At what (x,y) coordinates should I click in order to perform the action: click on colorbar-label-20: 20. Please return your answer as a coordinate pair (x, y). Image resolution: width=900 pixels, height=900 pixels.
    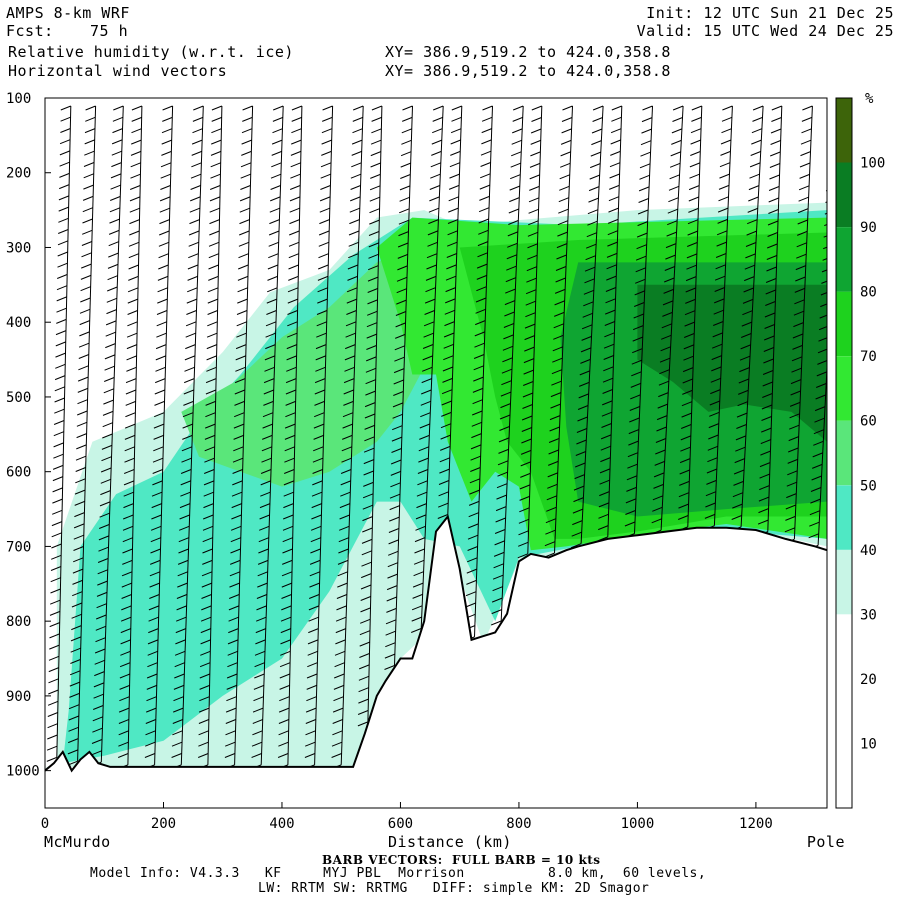
    Looking at the image, I should click on (868, 680).